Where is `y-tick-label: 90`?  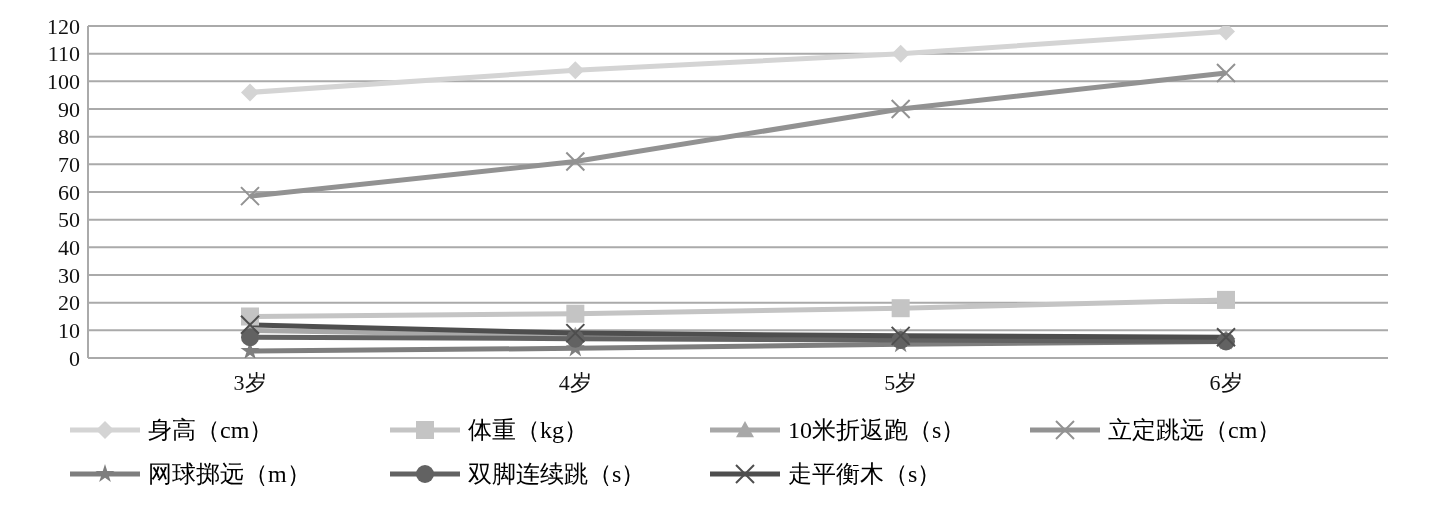
y-tick-label: 90 is located at coordinates (69, 109).